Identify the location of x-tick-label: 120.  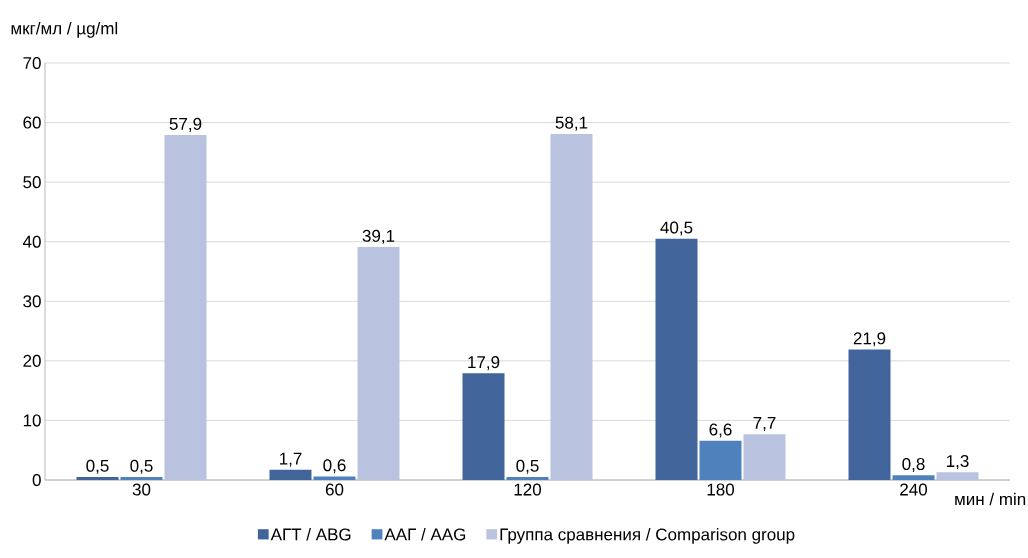
(528, 489).